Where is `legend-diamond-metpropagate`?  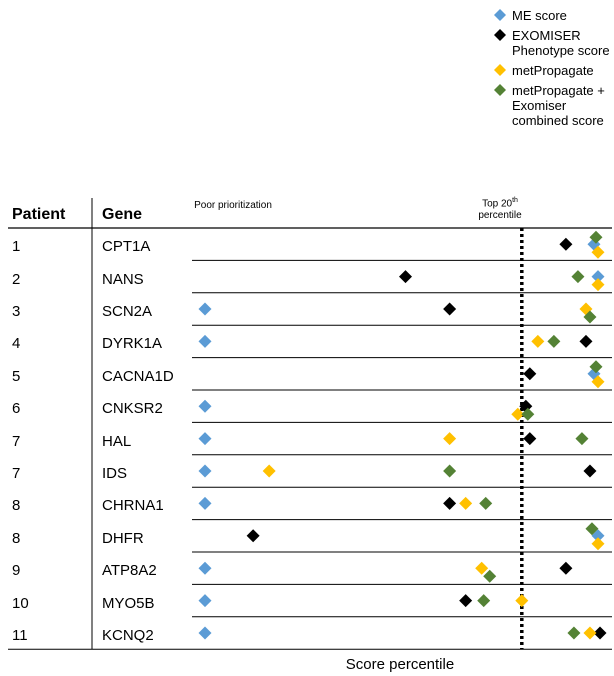
legend-diamond-metpropagate is located at coordinates (500, 70).